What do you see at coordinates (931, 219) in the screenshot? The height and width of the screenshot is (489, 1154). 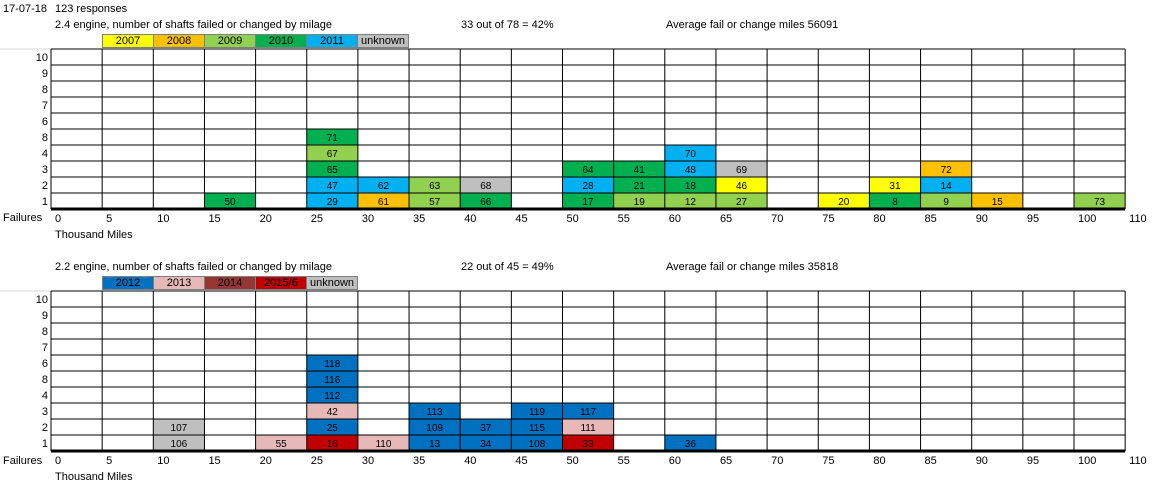 I see `chart1-x-tick: 85` at bounding box center [931, 219].